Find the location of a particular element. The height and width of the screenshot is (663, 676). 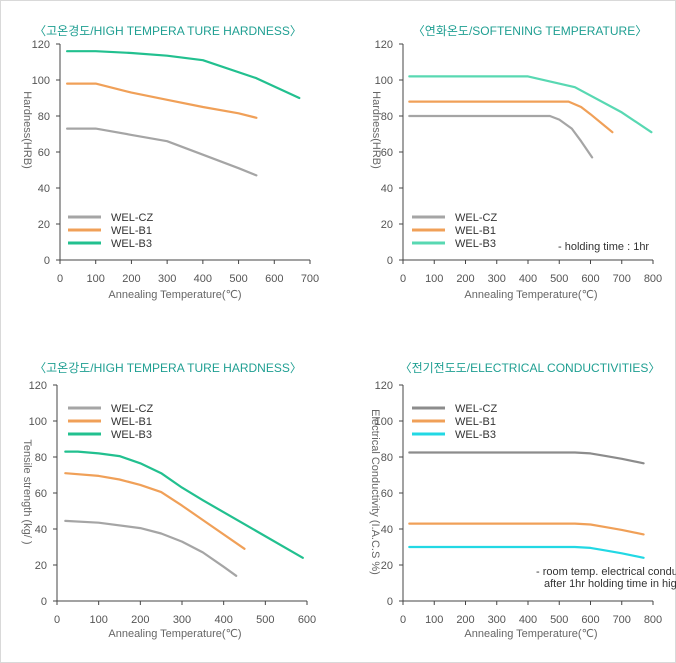

chart-title: 〈고온경도/HIGH TEMPERA TURE HARDNESS〉 is located at coordinates (168, 31).